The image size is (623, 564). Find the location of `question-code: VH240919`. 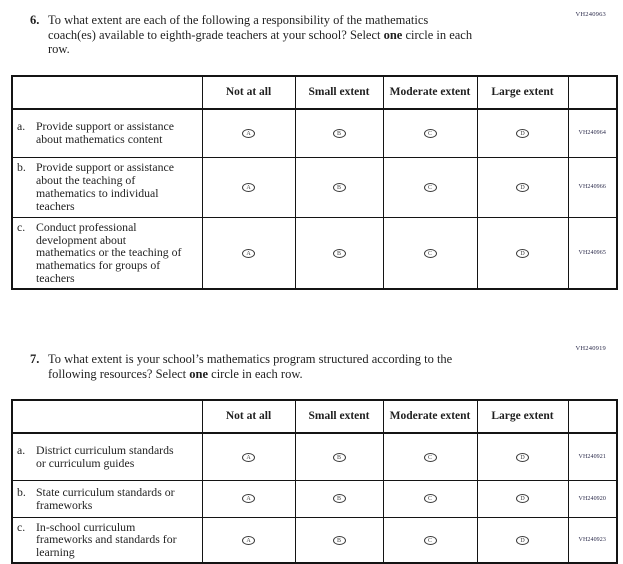

question-code: VH240919 is located at coordinates (590, 348).